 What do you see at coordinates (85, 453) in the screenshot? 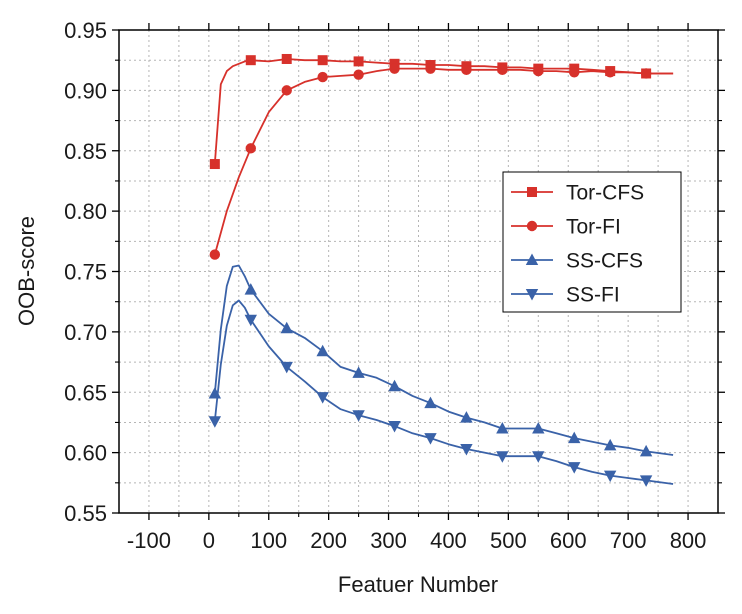
I see `y-tick-label: 0.60` at bounding box center [85, 453].